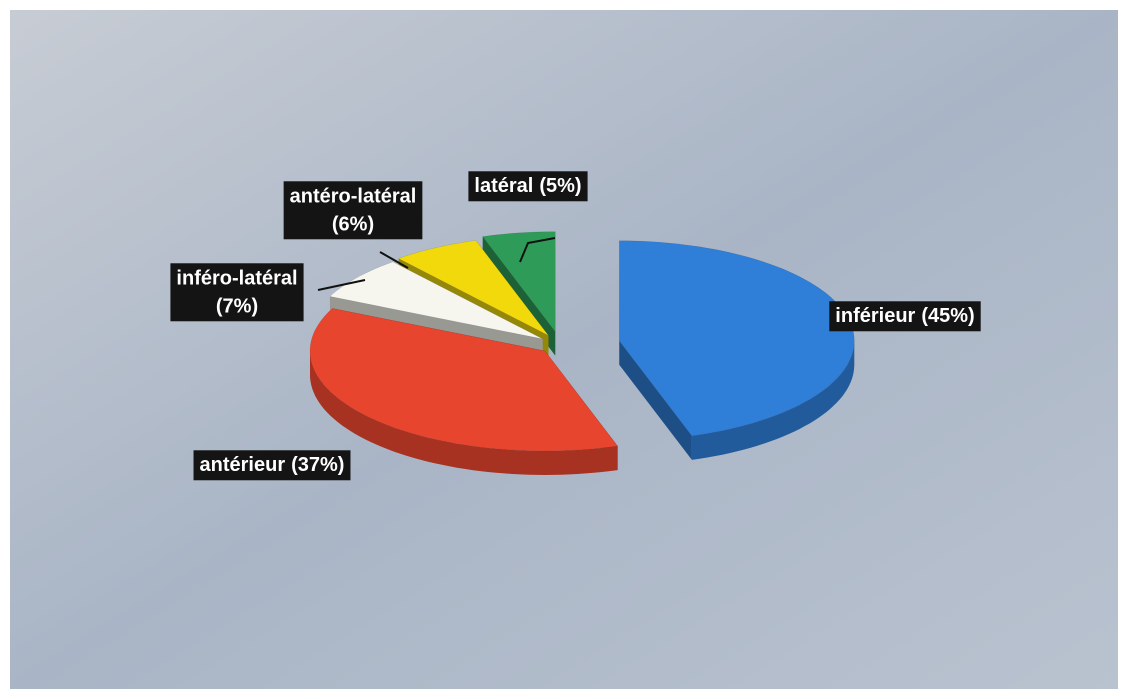 This screenshot has height=699, width=1128. I want to click on label-text: latéral (5%), so click(527, 186).